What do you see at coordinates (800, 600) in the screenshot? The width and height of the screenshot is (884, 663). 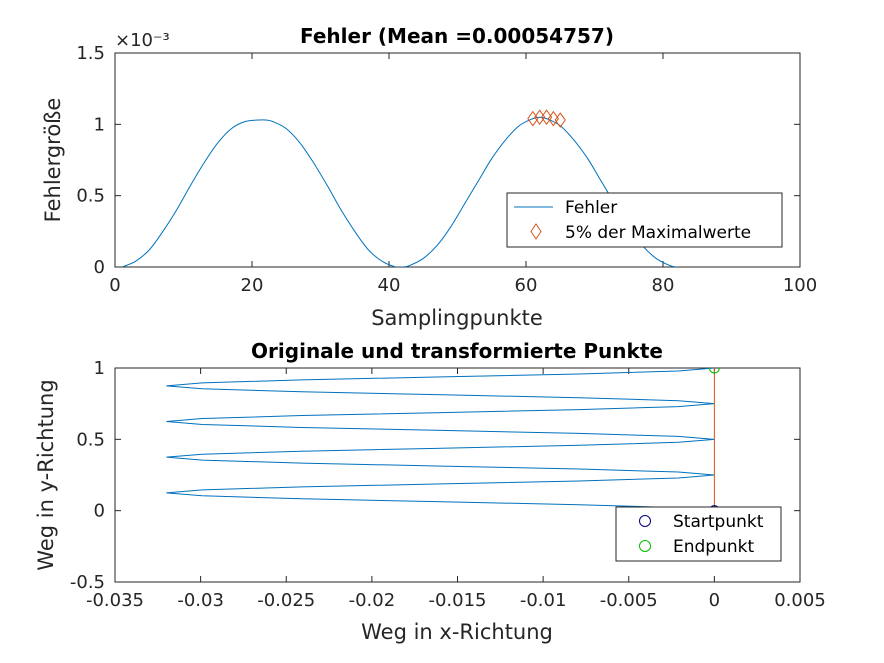 I see `x-tick-label: 0.005` at bounding box center [800, 600].